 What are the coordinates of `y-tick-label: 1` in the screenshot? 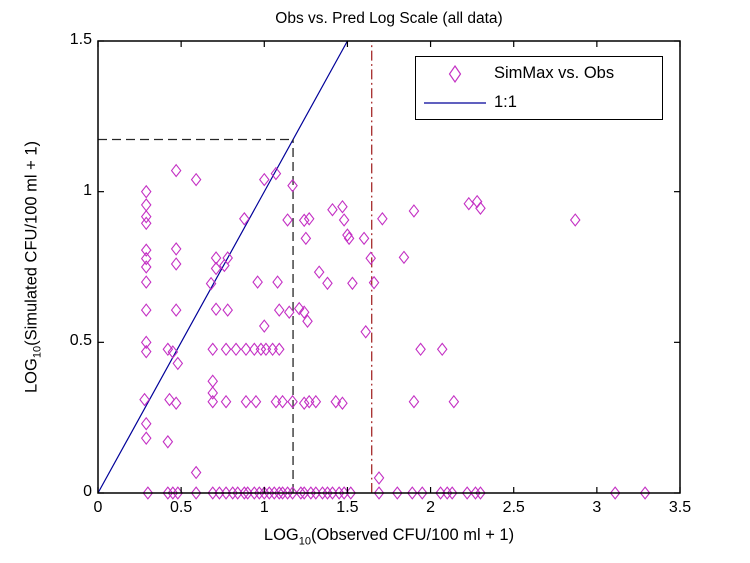 It's located at (87, 190).